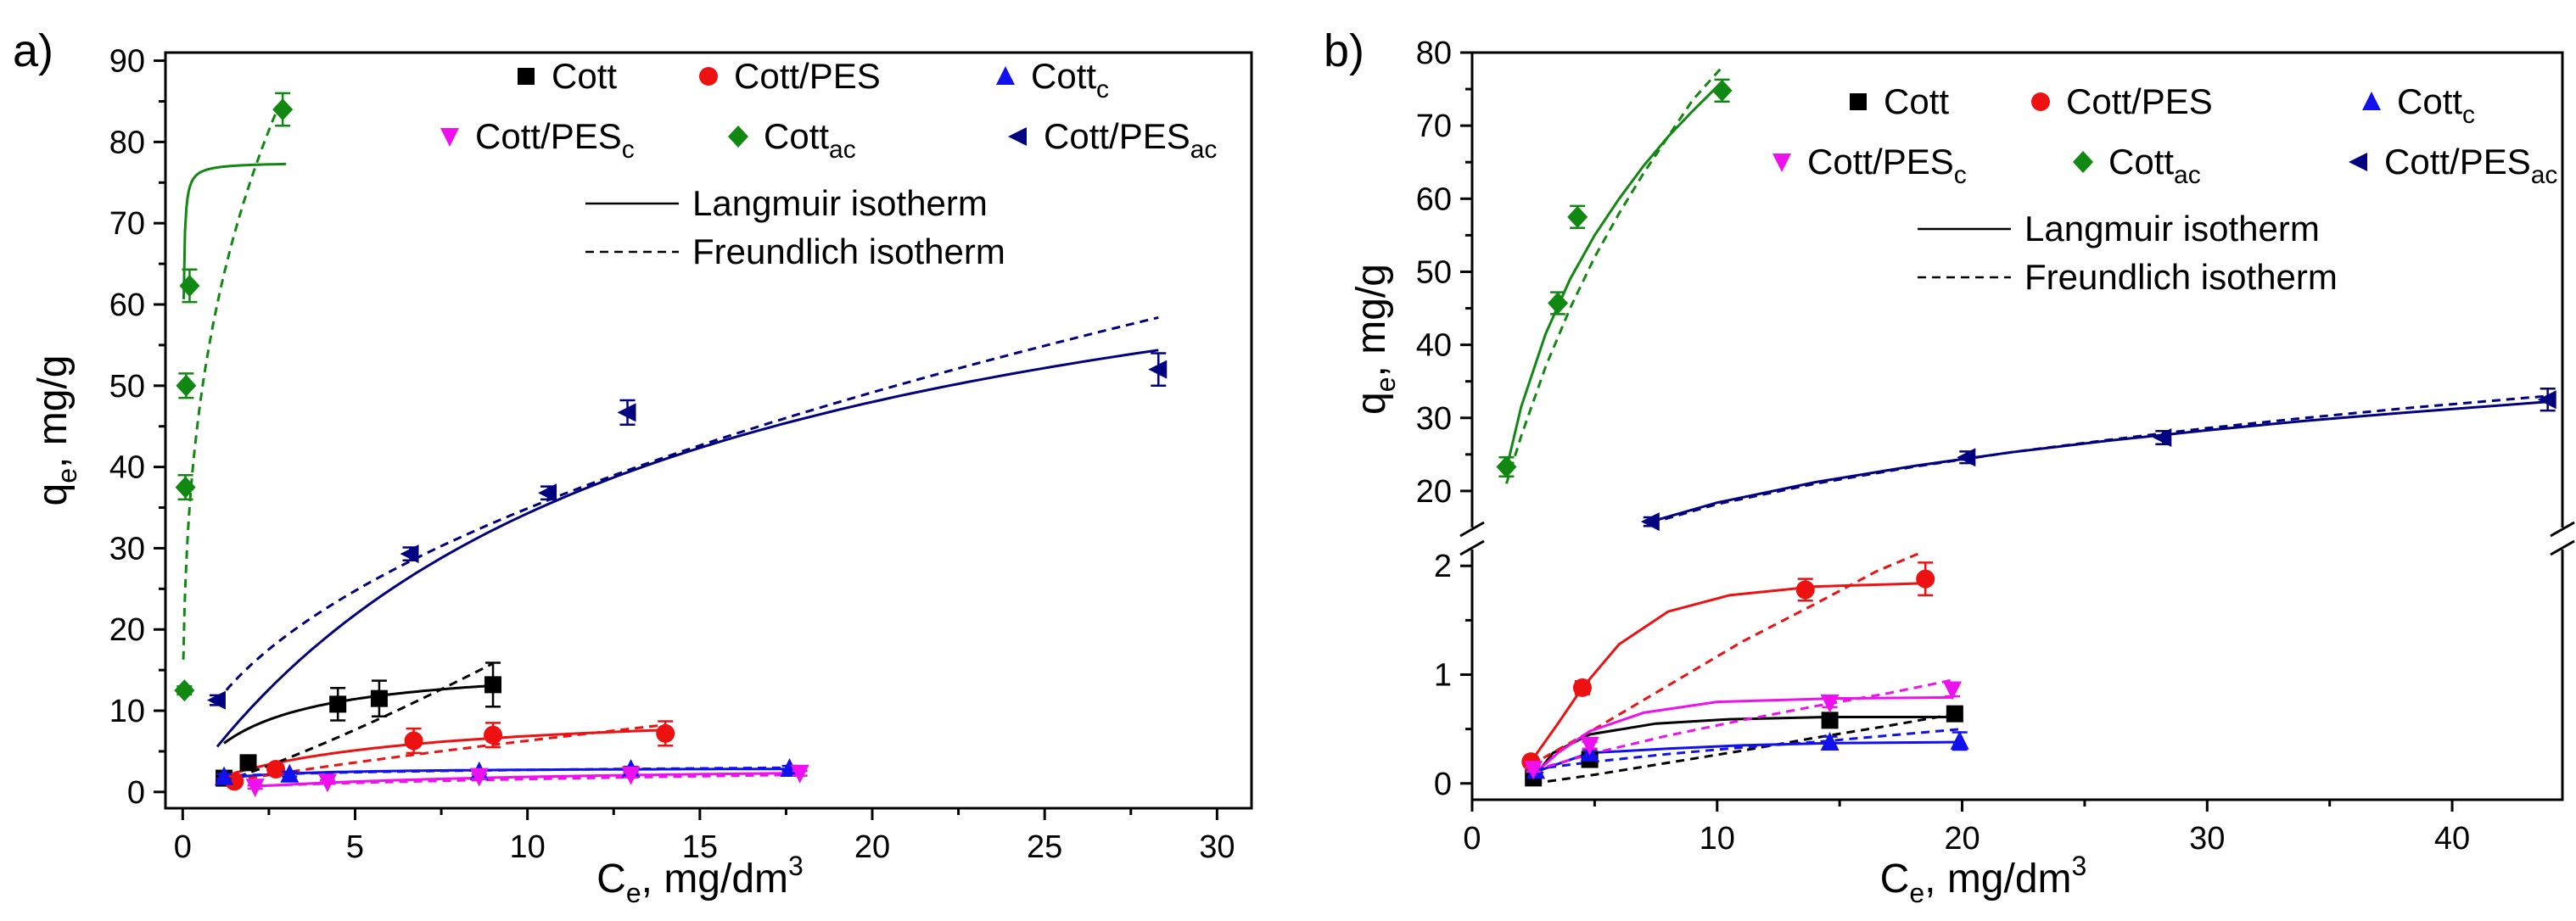  What do you see at coordinates (1887, 166) in the screenshot?
I see `legend-label: Cott/PESc` at bounding box center [1887, 166].